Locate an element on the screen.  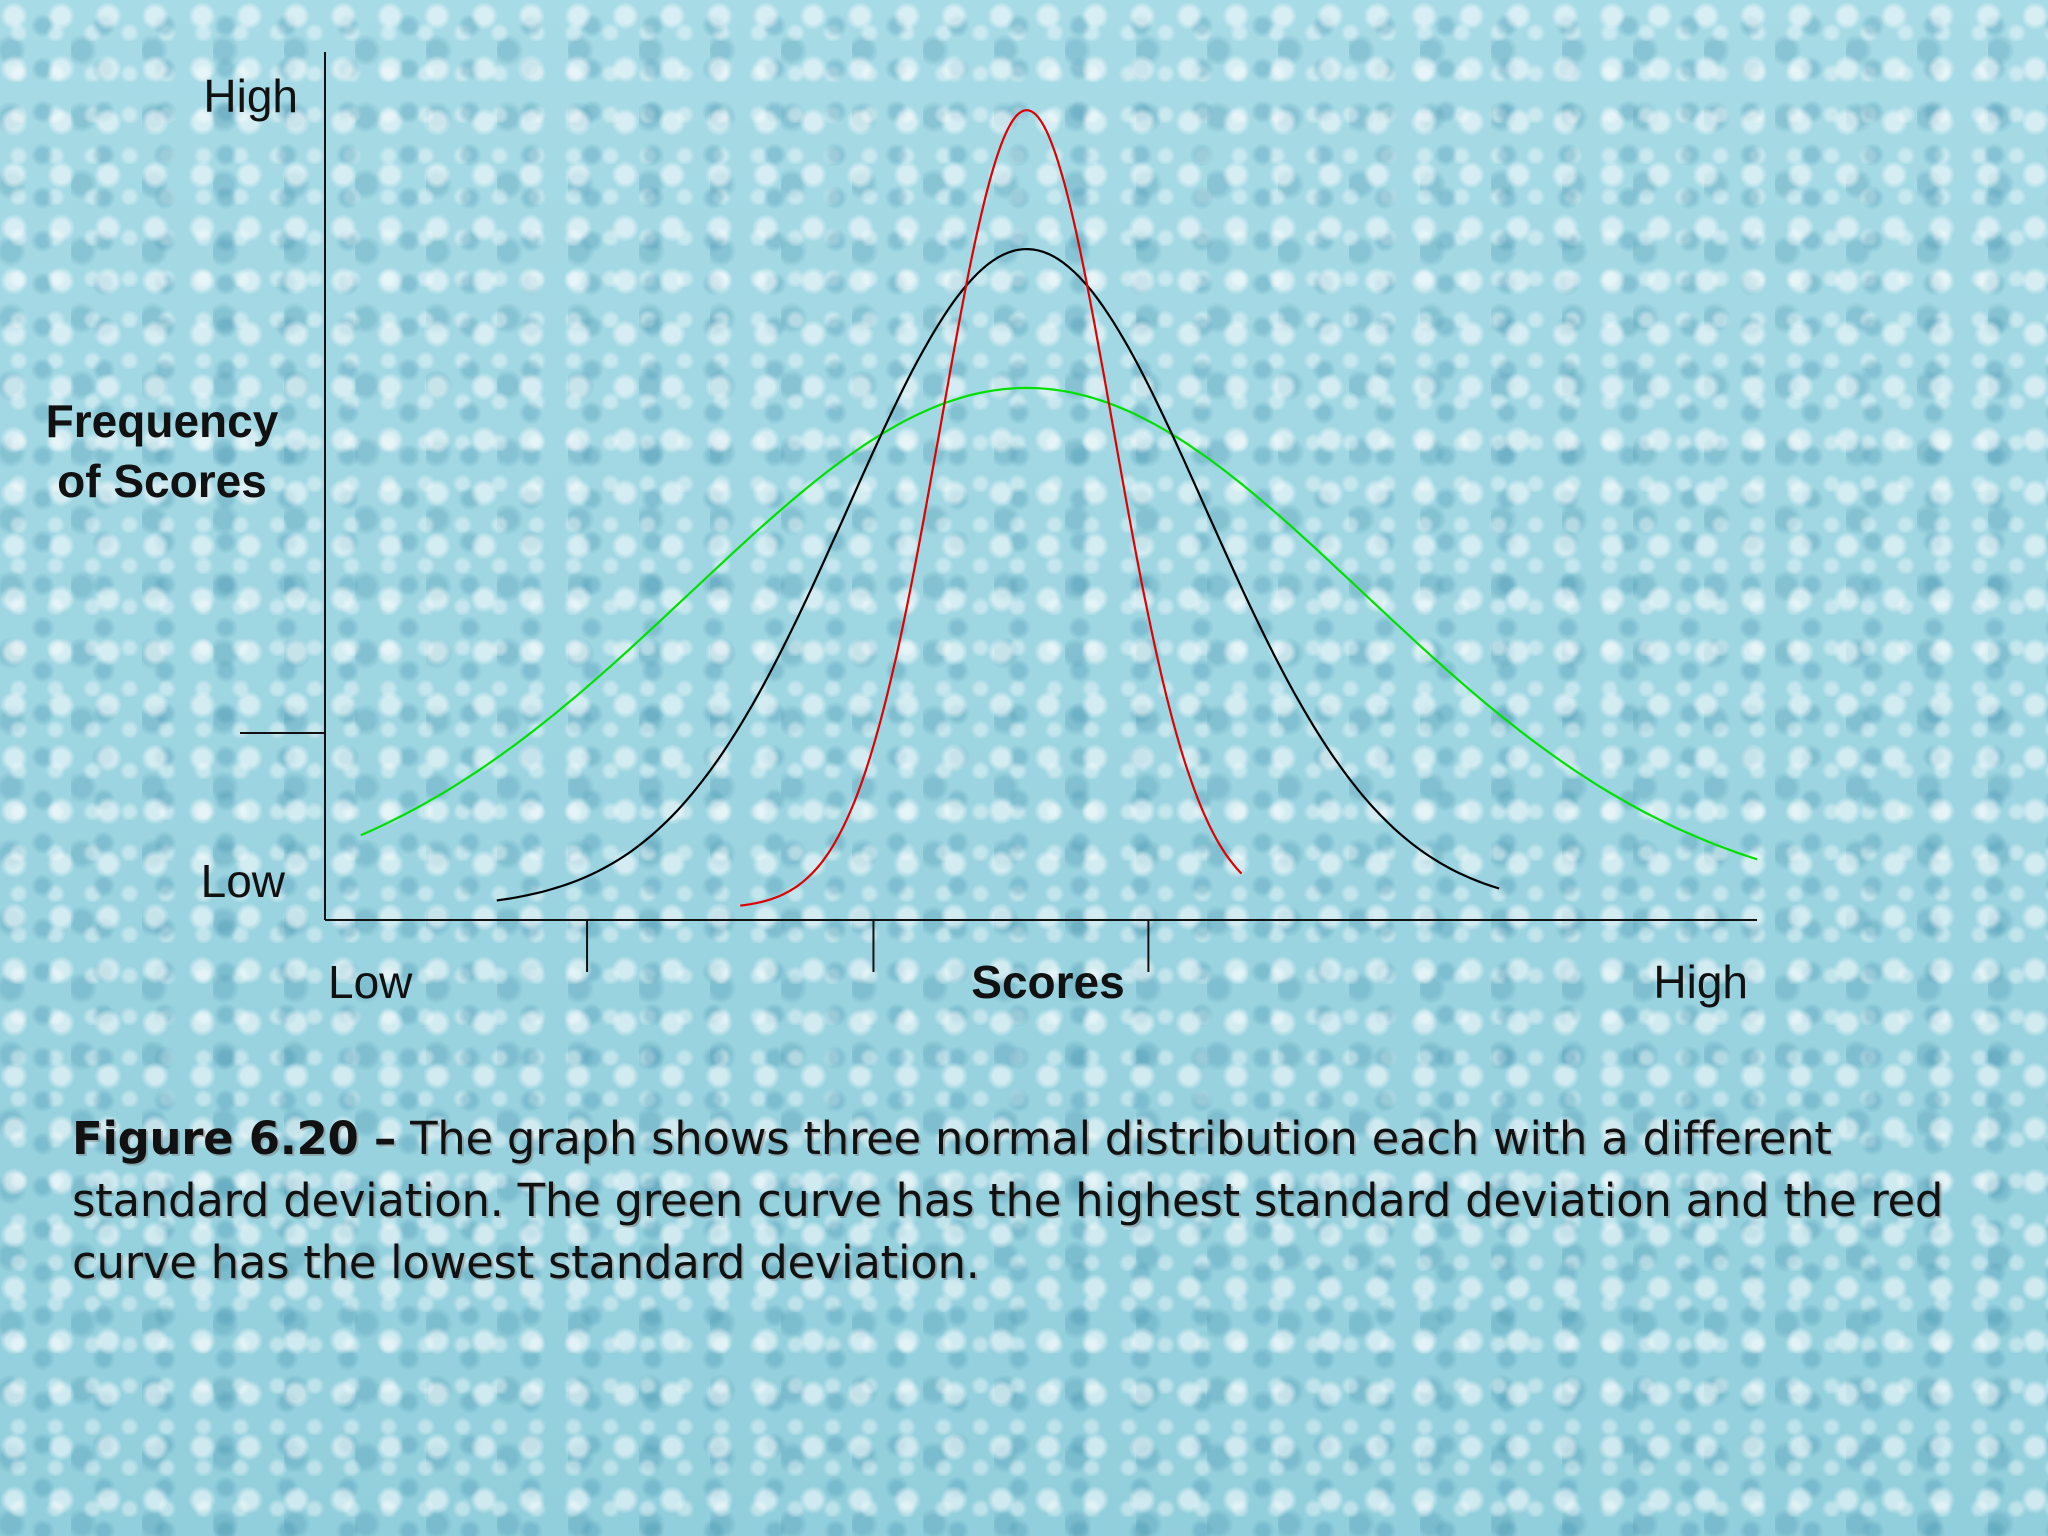
x-tick-low: Low is located at coordinates (370, 982).